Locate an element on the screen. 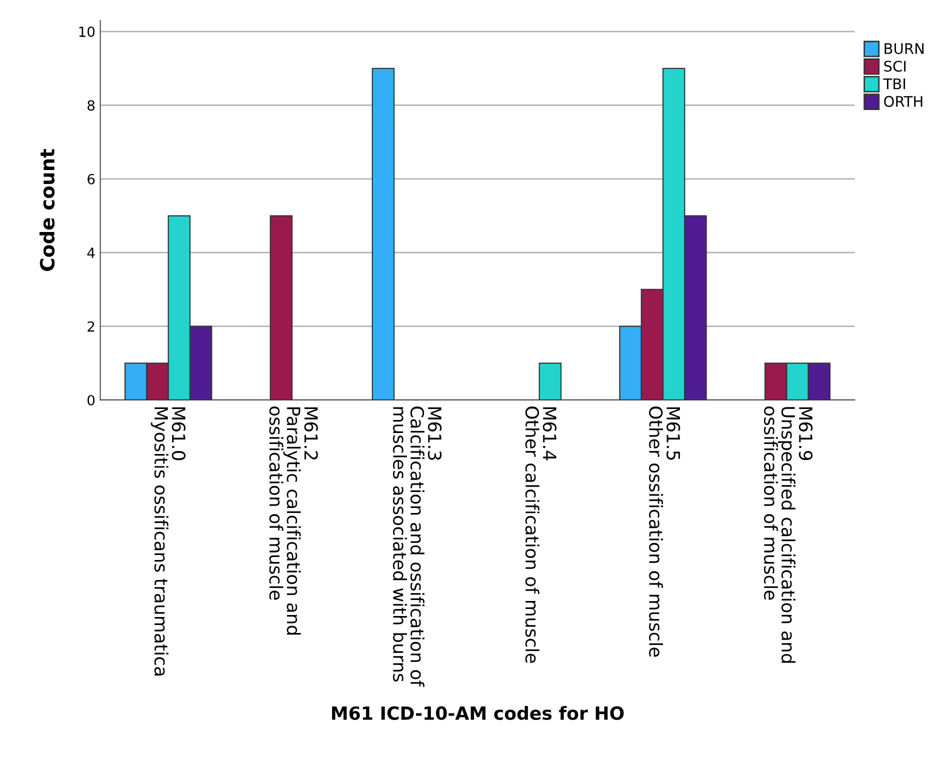  y-tick-label: 10 is located at coordinates (87, 32).